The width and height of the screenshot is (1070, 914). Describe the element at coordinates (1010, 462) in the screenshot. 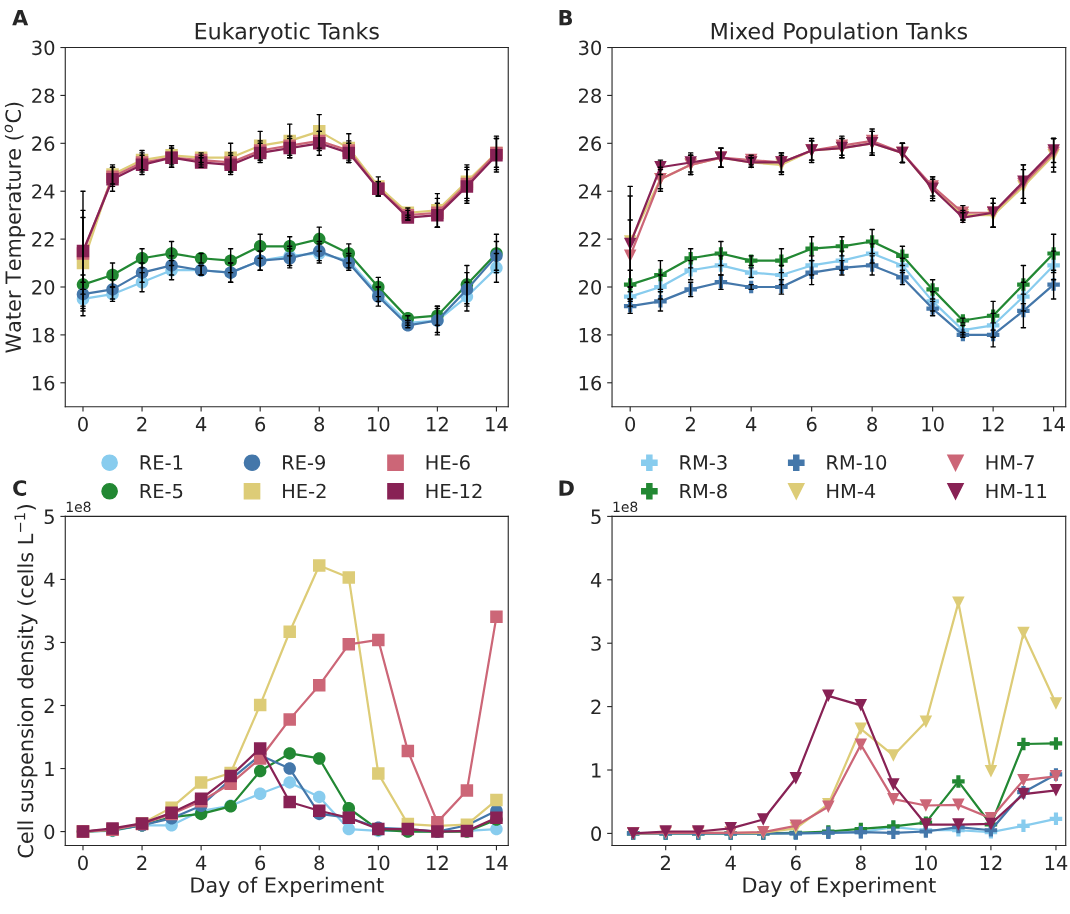

I see `legend-label: HM-7` at that location.